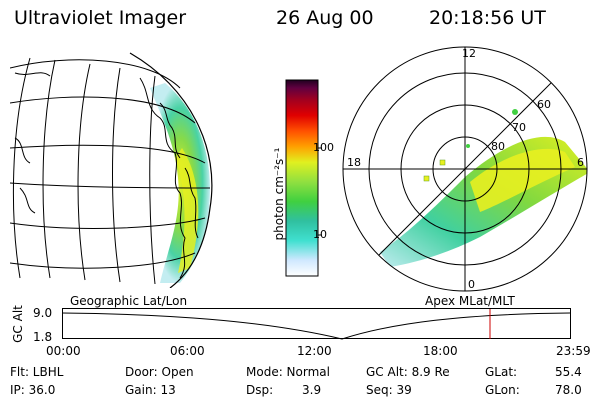 This screenshot has height=400, width=600. Describe the element at coordinates (408, 372) in the screenshot. I see `status-gc-alt: GC Alt: 8.9 Re` at that location.